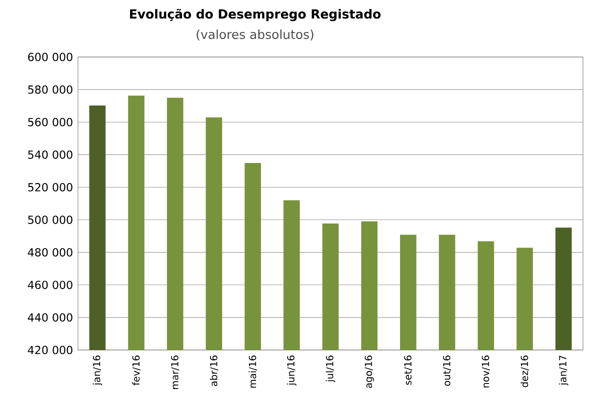  Describe the element at coordinates (291, 370) in the screenshot. I see `x-tick-label: jun/16` at that location.